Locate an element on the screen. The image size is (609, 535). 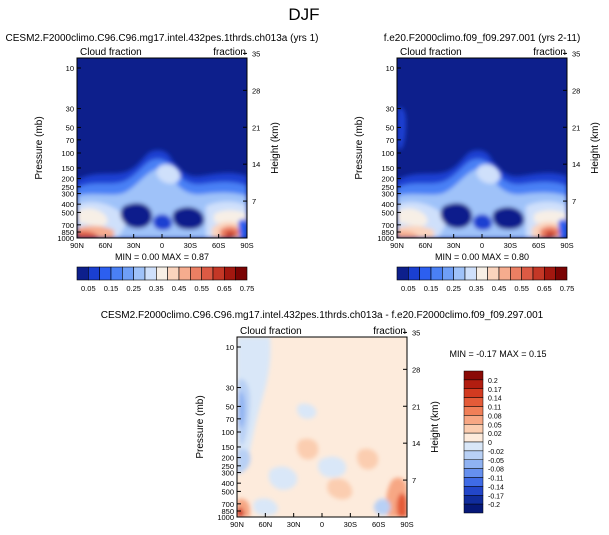
height-tick-label: 28 is located at coordinates (416, 369).